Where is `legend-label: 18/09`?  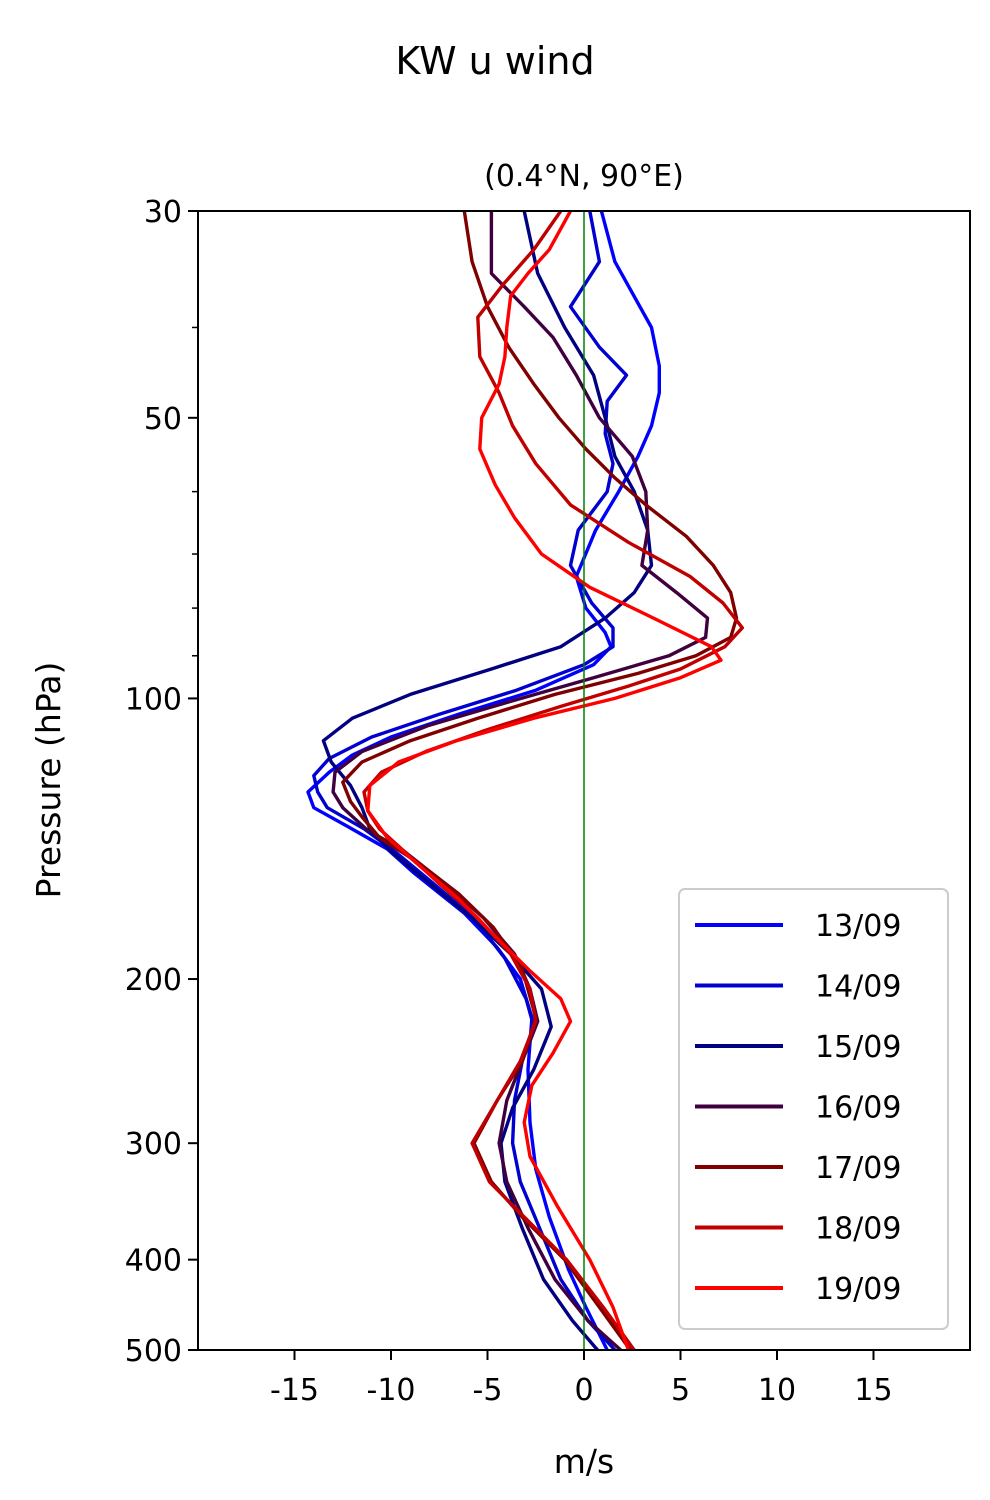 legend-label: 18/09 is located at coordinates (858, 1229).